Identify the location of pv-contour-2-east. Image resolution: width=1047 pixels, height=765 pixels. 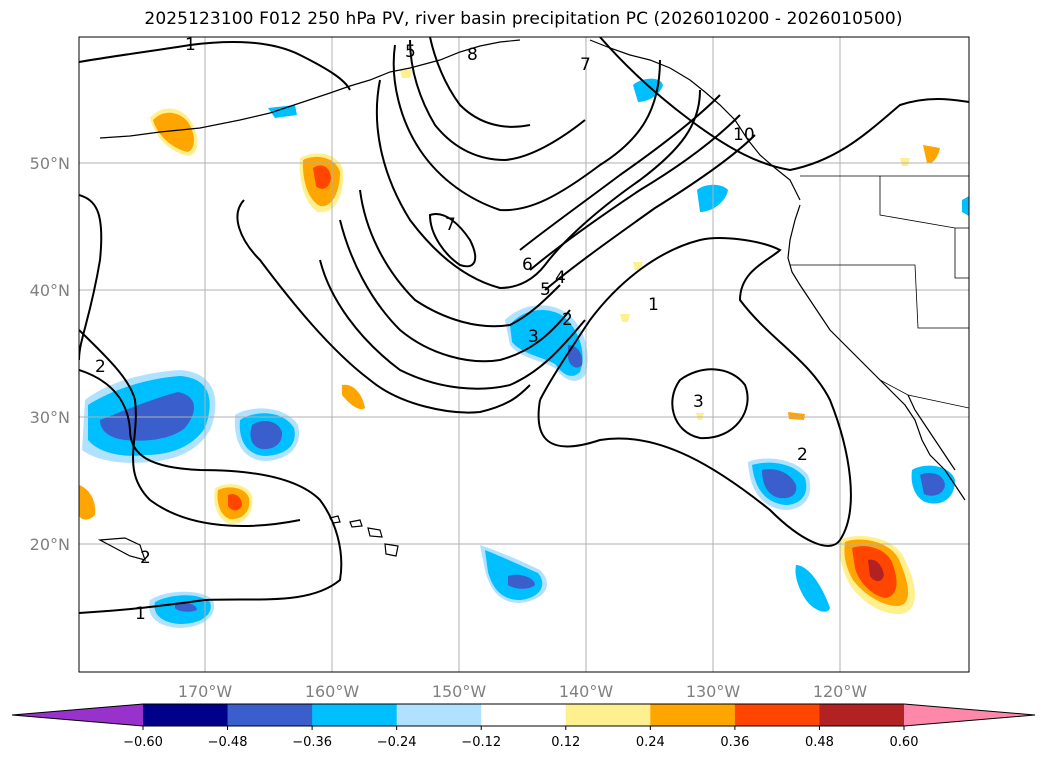
(694, 392).